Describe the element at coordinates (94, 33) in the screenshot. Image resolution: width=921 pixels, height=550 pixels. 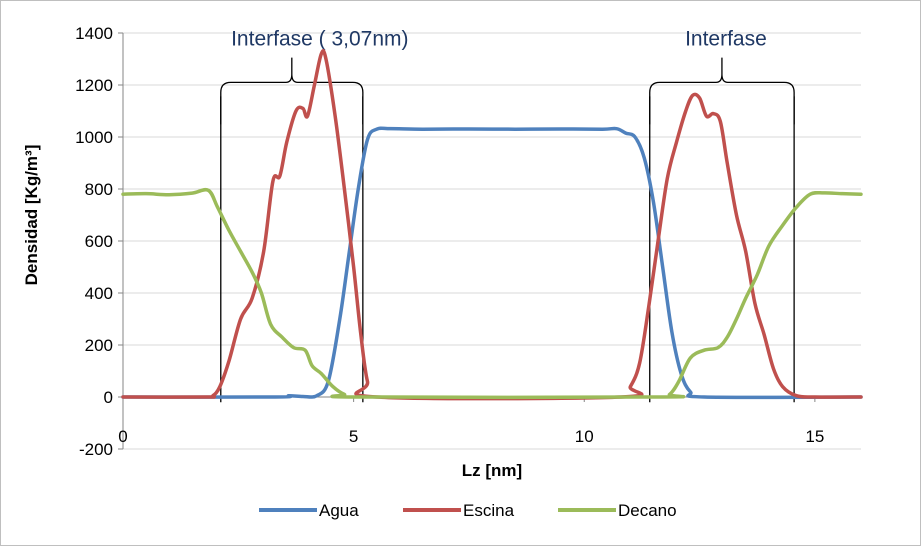
I see `y-tick-label: 1400` at that location.